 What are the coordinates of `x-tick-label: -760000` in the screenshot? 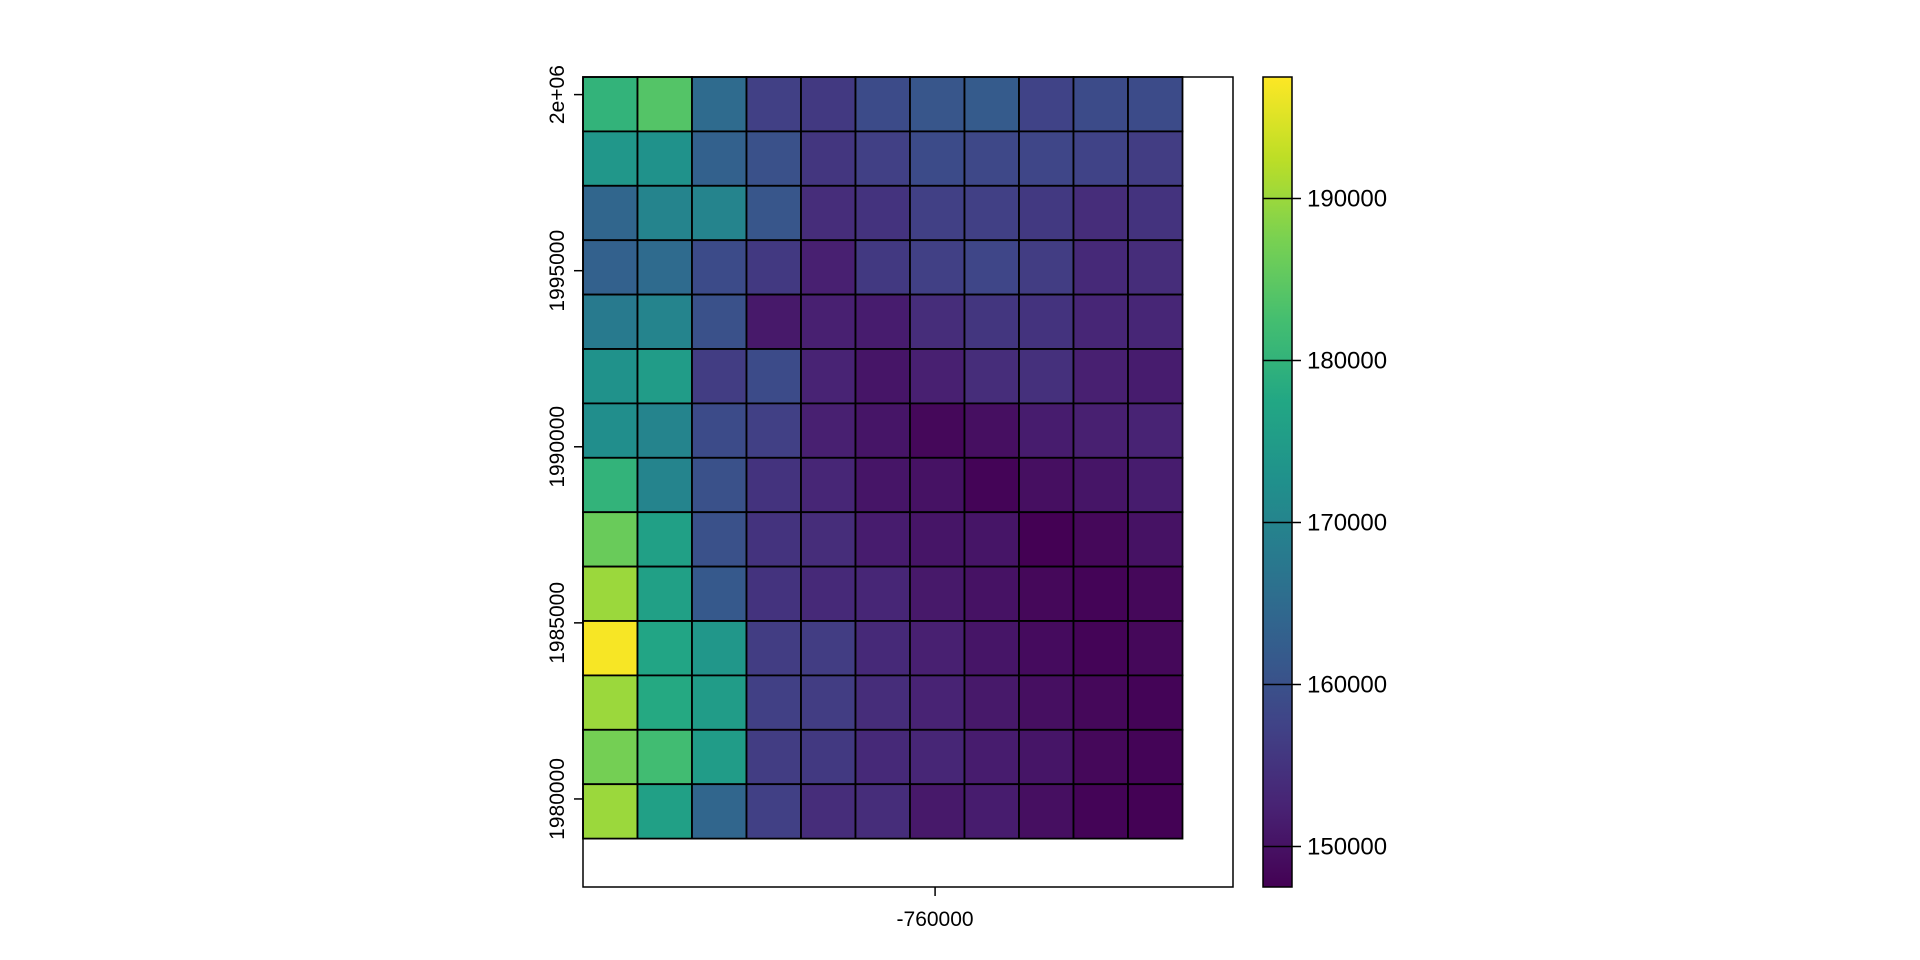 It's located at (935, 919).